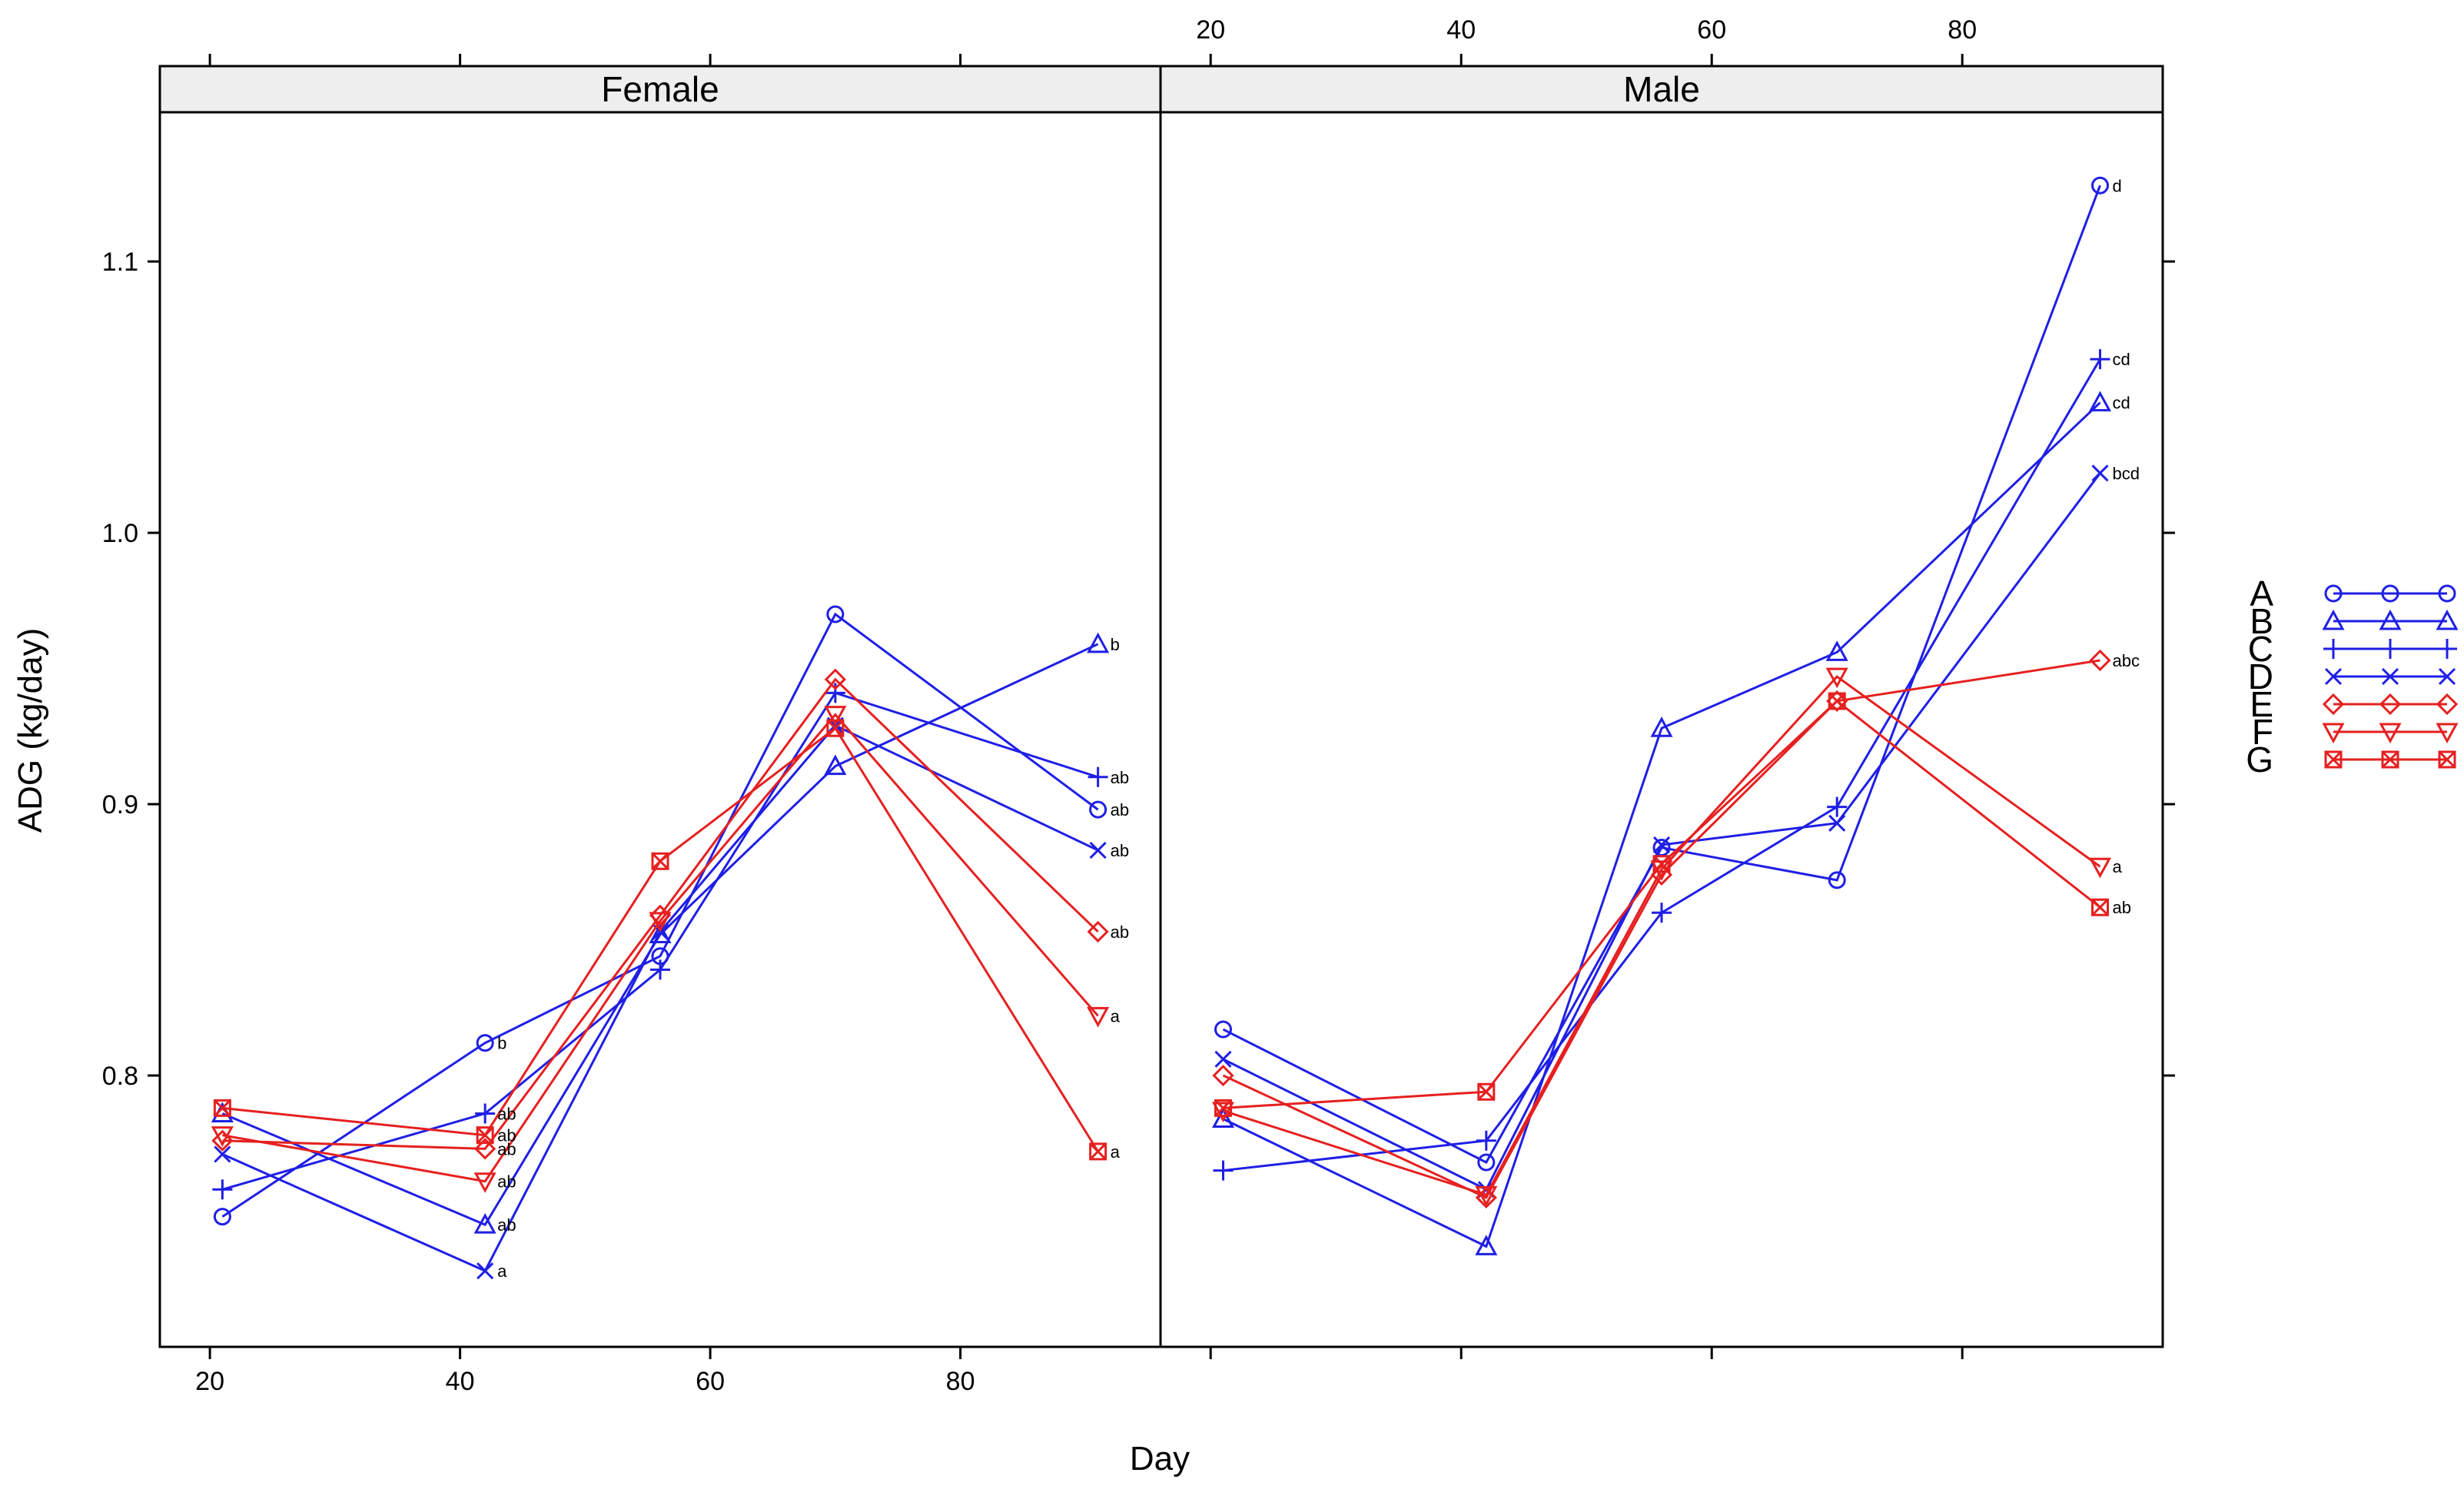 The height and width of the screenshot is (1496, 2464). I want to click on legend-marker-f, so click(2447, 733).